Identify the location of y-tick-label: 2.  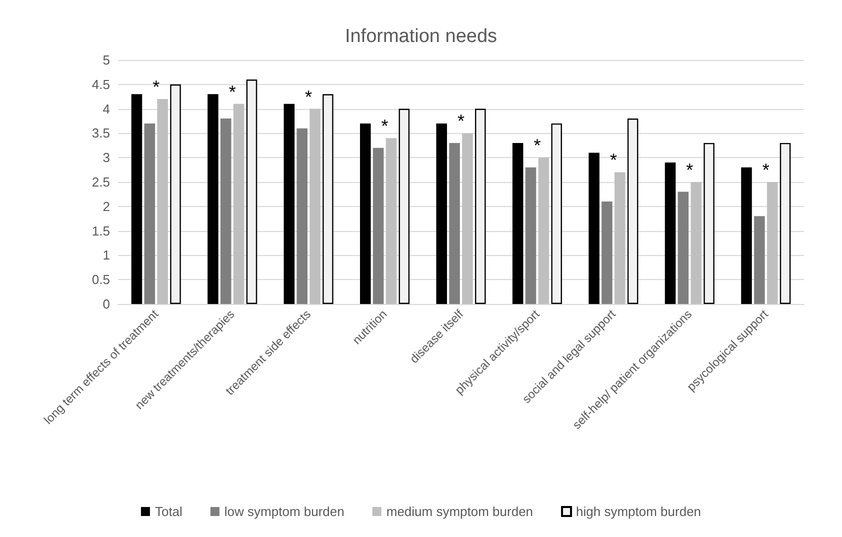
(106, 206).